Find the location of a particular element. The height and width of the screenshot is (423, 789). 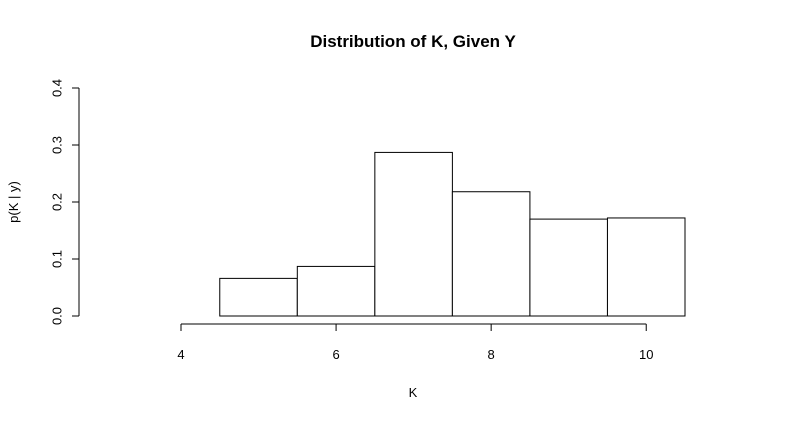

y-axis: 0.0 0.1 0.2 0.3 0.4 is located at coordinates (65, 202).